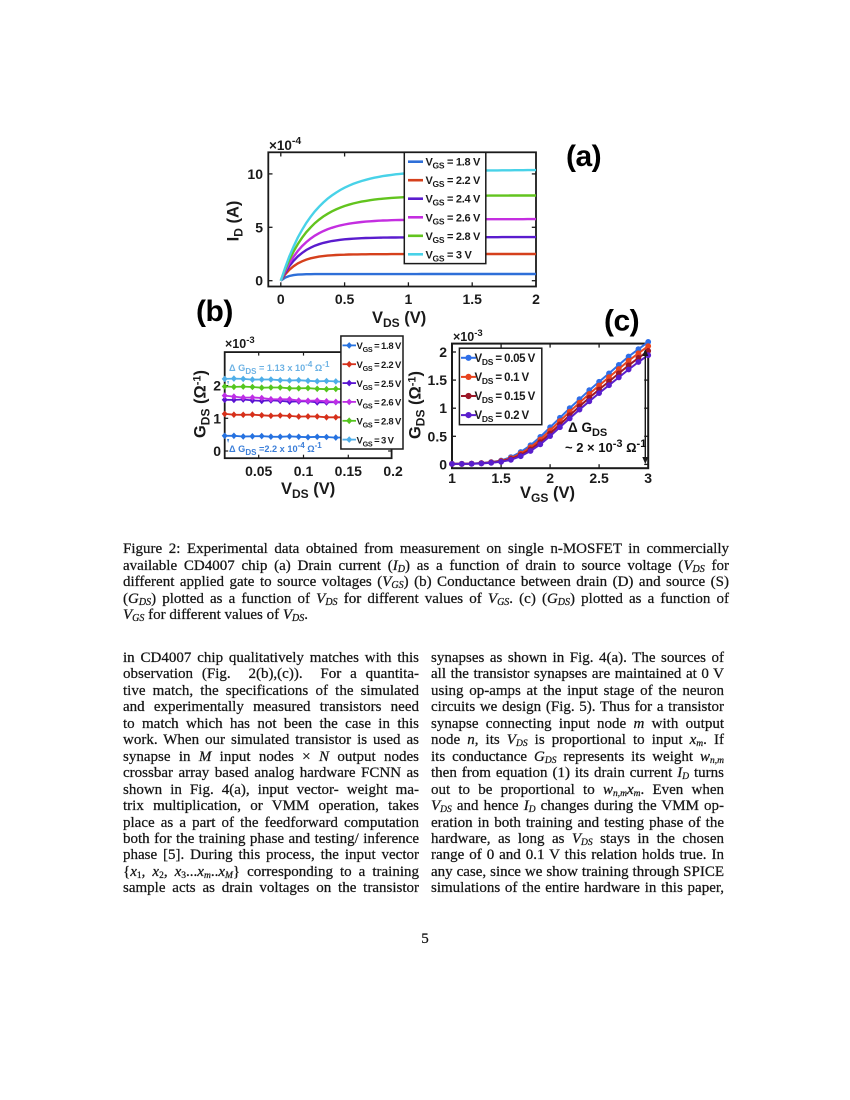 This screenshot has width=850, height=1100. Describe the element at coordinates (279, 368) in the screenshot. I see `svg-text: Δ GDS = 1.13 x 10-4 Ω-1` at that location.